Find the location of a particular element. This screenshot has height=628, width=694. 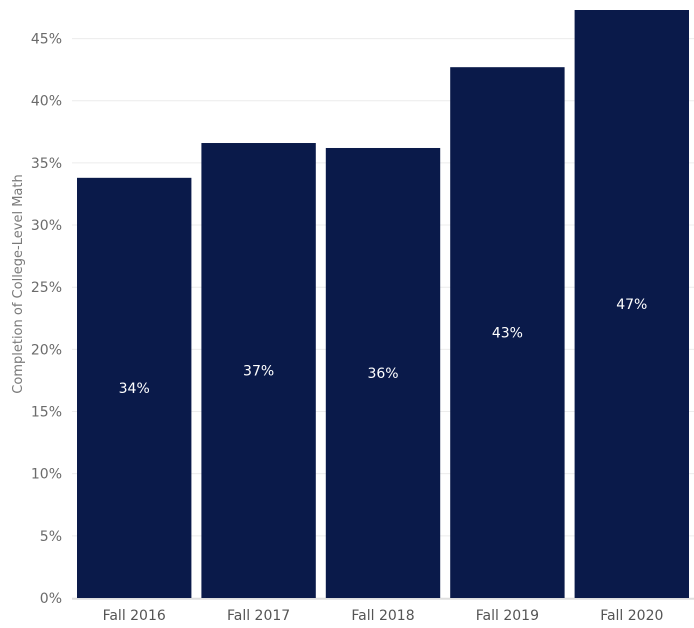

data-labels: 34% 37% 36% 43% 47% is located at coordinates (383, 347).